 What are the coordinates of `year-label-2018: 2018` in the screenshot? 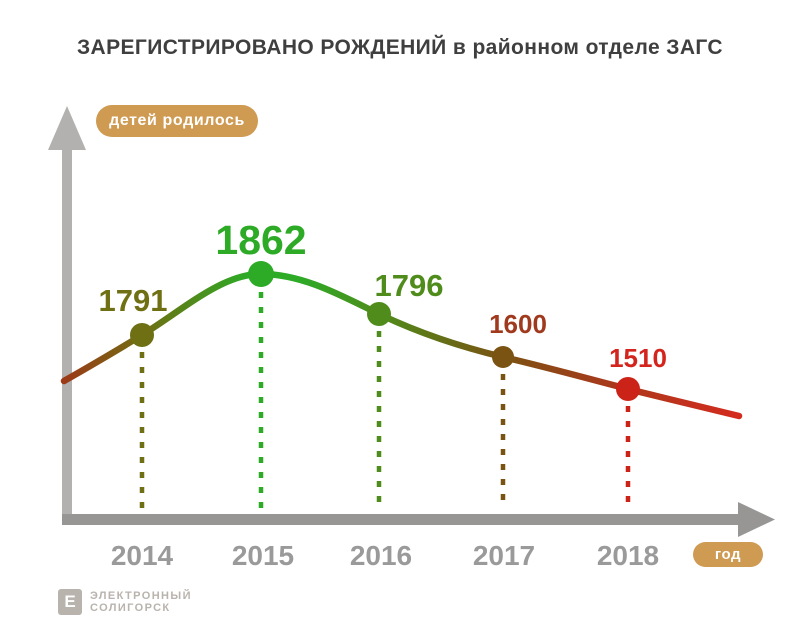 It's located at (628, 555).